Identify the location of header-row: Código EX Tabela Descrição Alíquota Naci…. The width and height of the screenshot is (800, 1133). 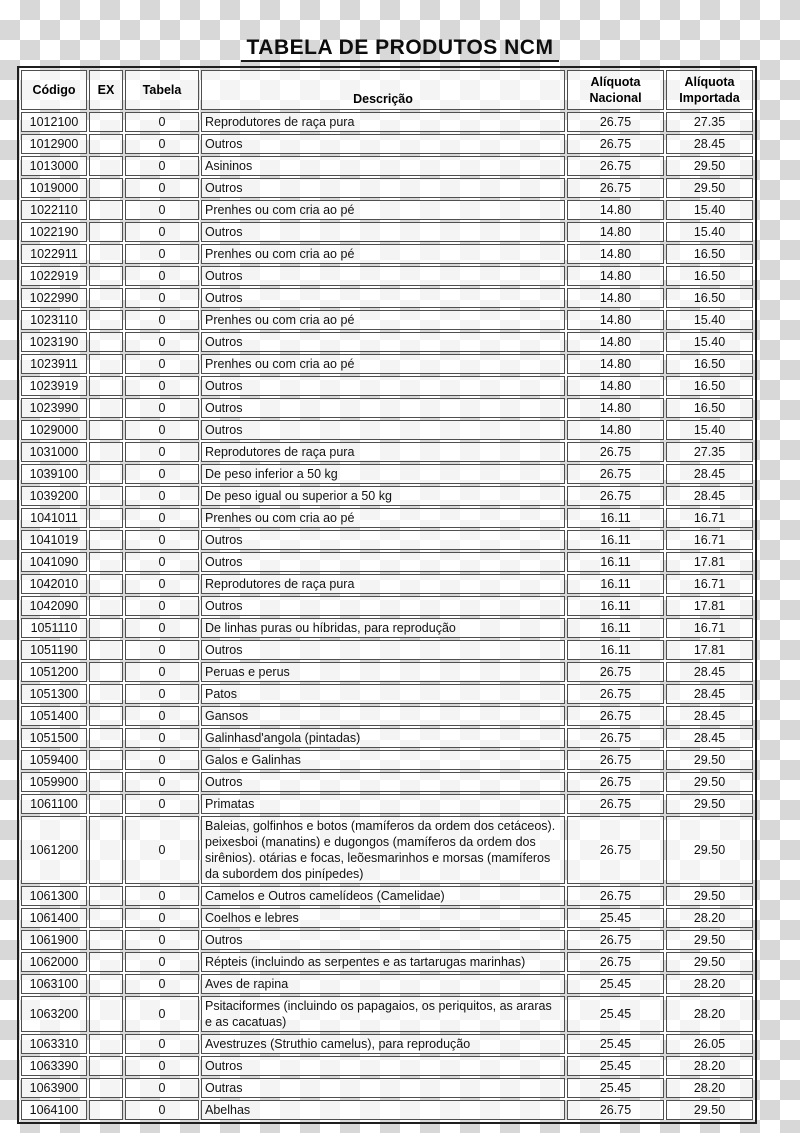
(387, 90).